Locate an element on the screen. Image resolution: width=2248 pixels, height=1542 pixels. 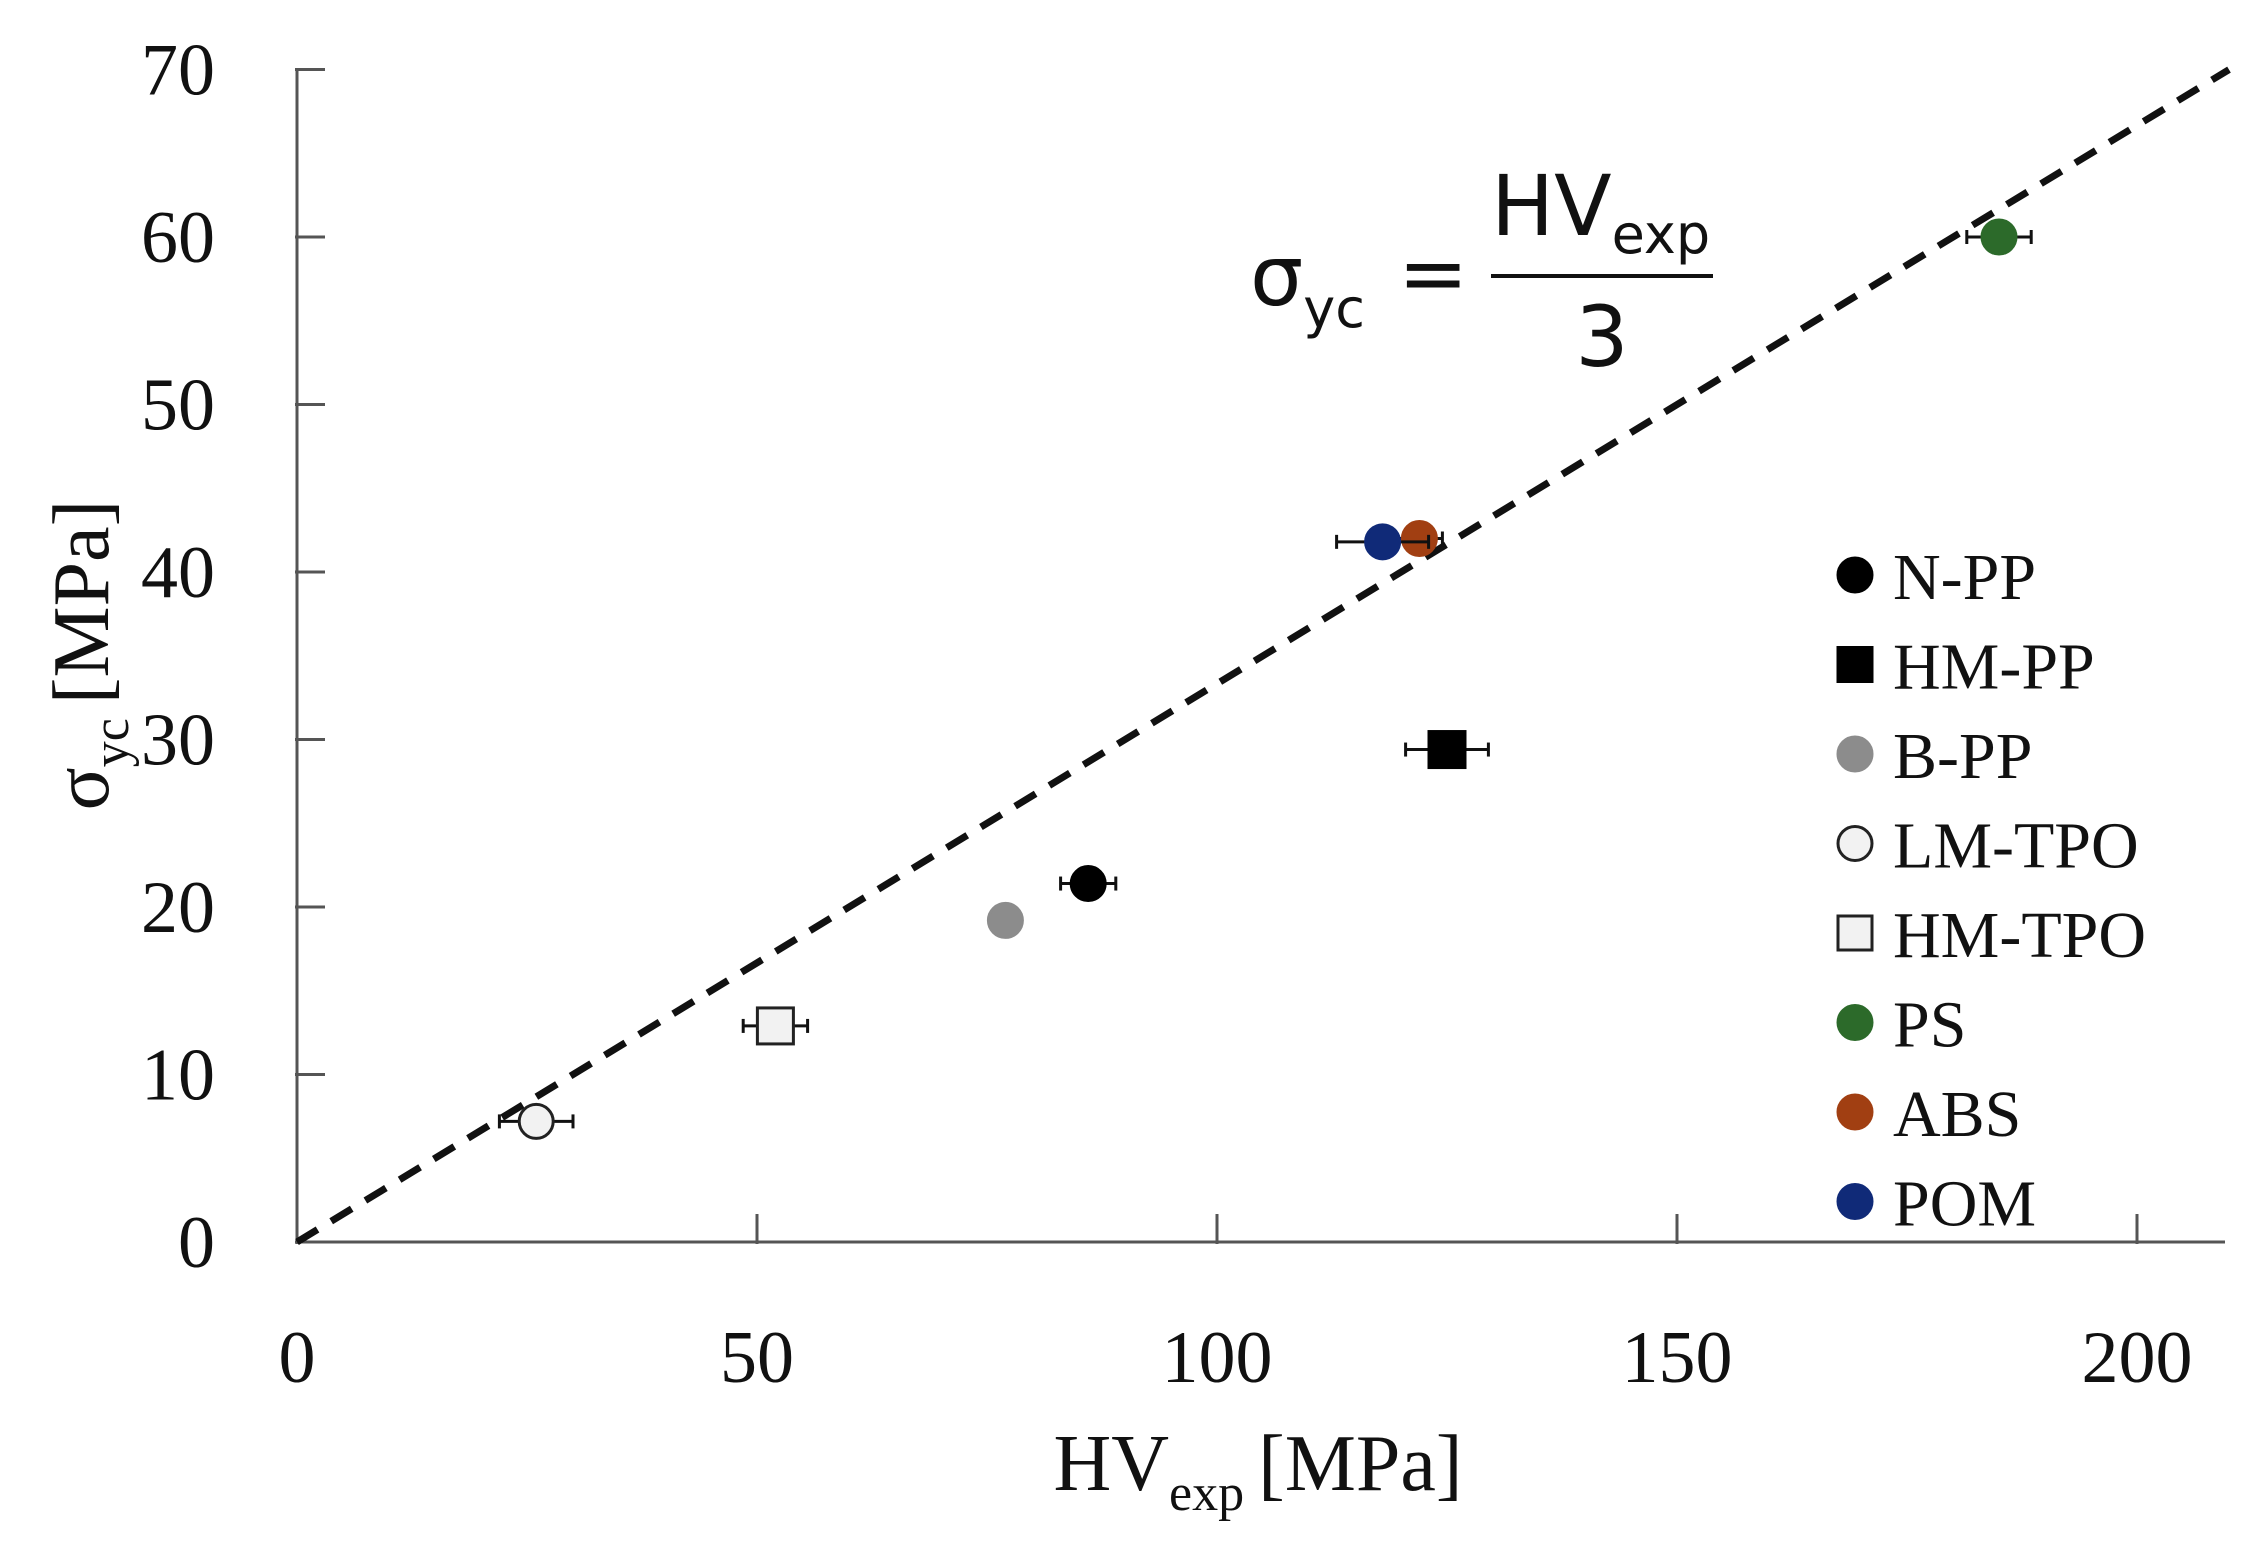
x-ticks: 0 50 100 150 200 is located at coordinates (1236, 1306).